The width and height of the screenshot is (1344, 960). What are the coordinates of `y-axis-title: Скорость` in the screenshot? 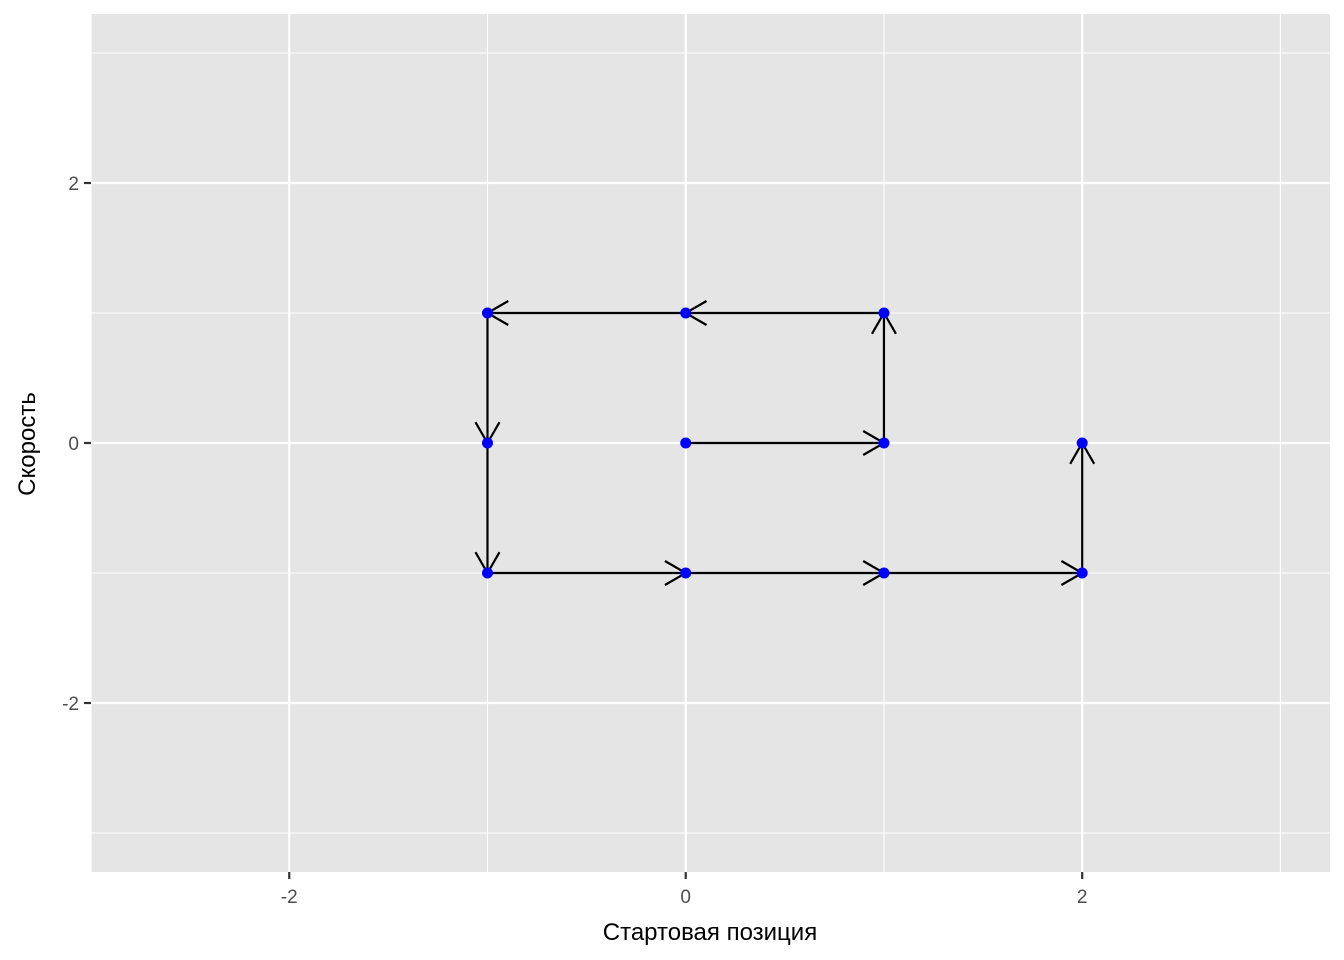 It's located at (27, 444).